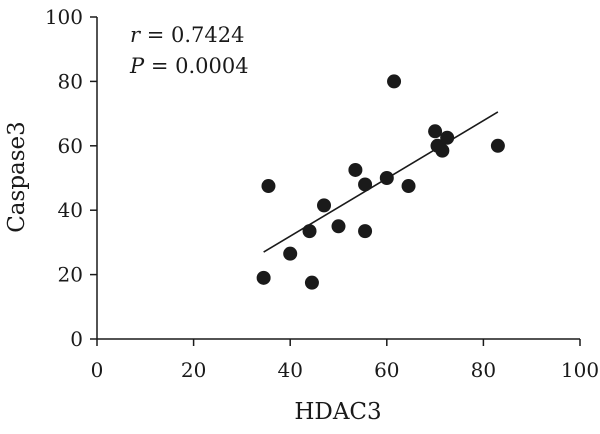 The width and height of the screenshot is (600, 434). Describe the element at coordinates (386, 370) in the screenshot. I see `x-tick-label: 60` at that location.